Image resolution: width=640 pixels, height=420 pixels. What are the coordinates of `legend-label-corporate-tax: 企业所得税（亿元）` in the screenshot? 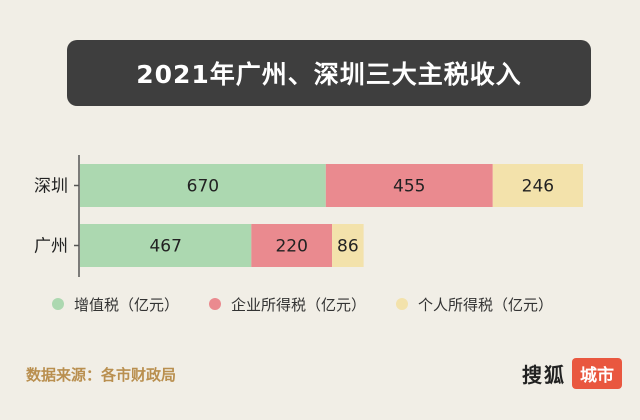 It's located at (299, 304).